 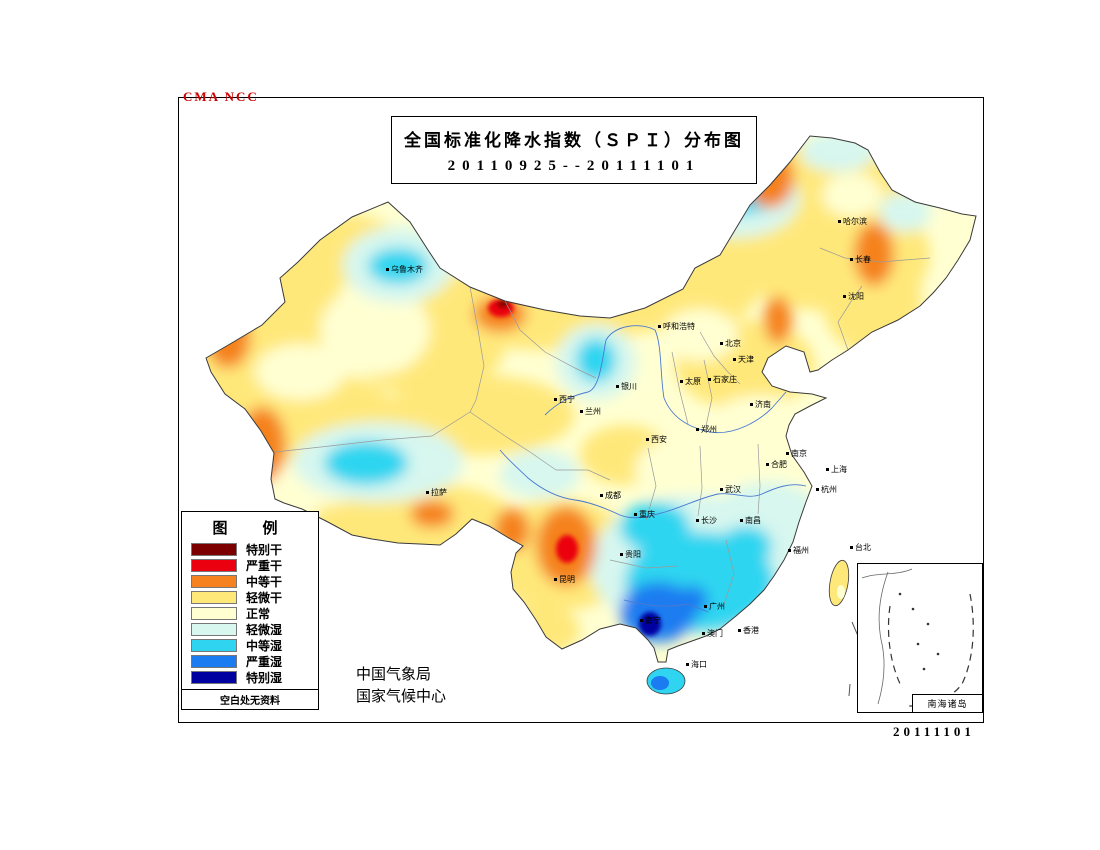 I want to click on inset-map, so click(x=917, y=637).